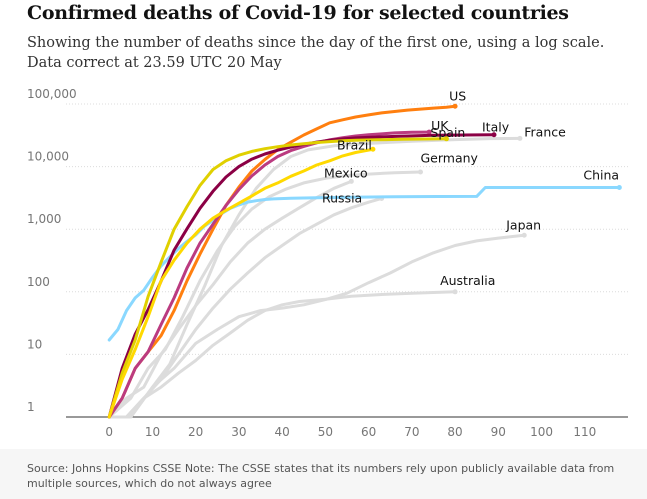  Describe the element at coordinates (152, 432) in the screenshot. I see `x-tick-label: 10` at that location.